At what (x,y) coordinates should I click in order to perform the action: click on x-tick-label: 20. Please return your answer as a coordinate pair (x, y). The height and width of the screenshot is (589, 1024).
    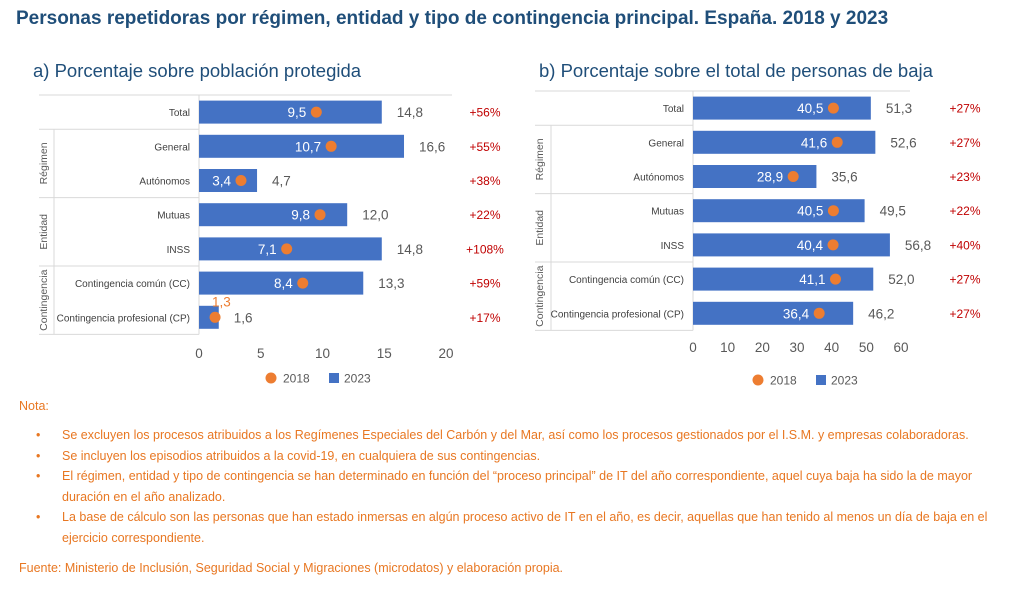
    Looking at the image, I should click on (445, 353).